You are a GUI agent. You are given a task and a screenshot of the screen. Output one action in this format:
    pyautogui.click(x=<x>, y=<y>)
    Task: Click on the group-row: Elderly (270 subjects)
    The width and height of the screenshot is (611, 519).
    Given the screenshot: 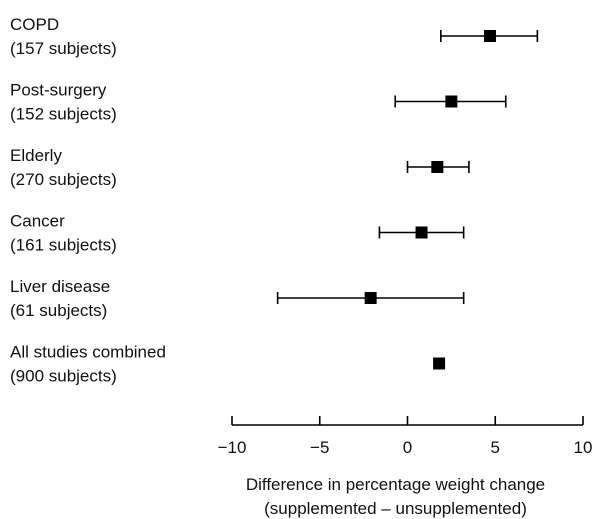 What is the action you would take?
    pyautogui.click(x=239, y=167)
    